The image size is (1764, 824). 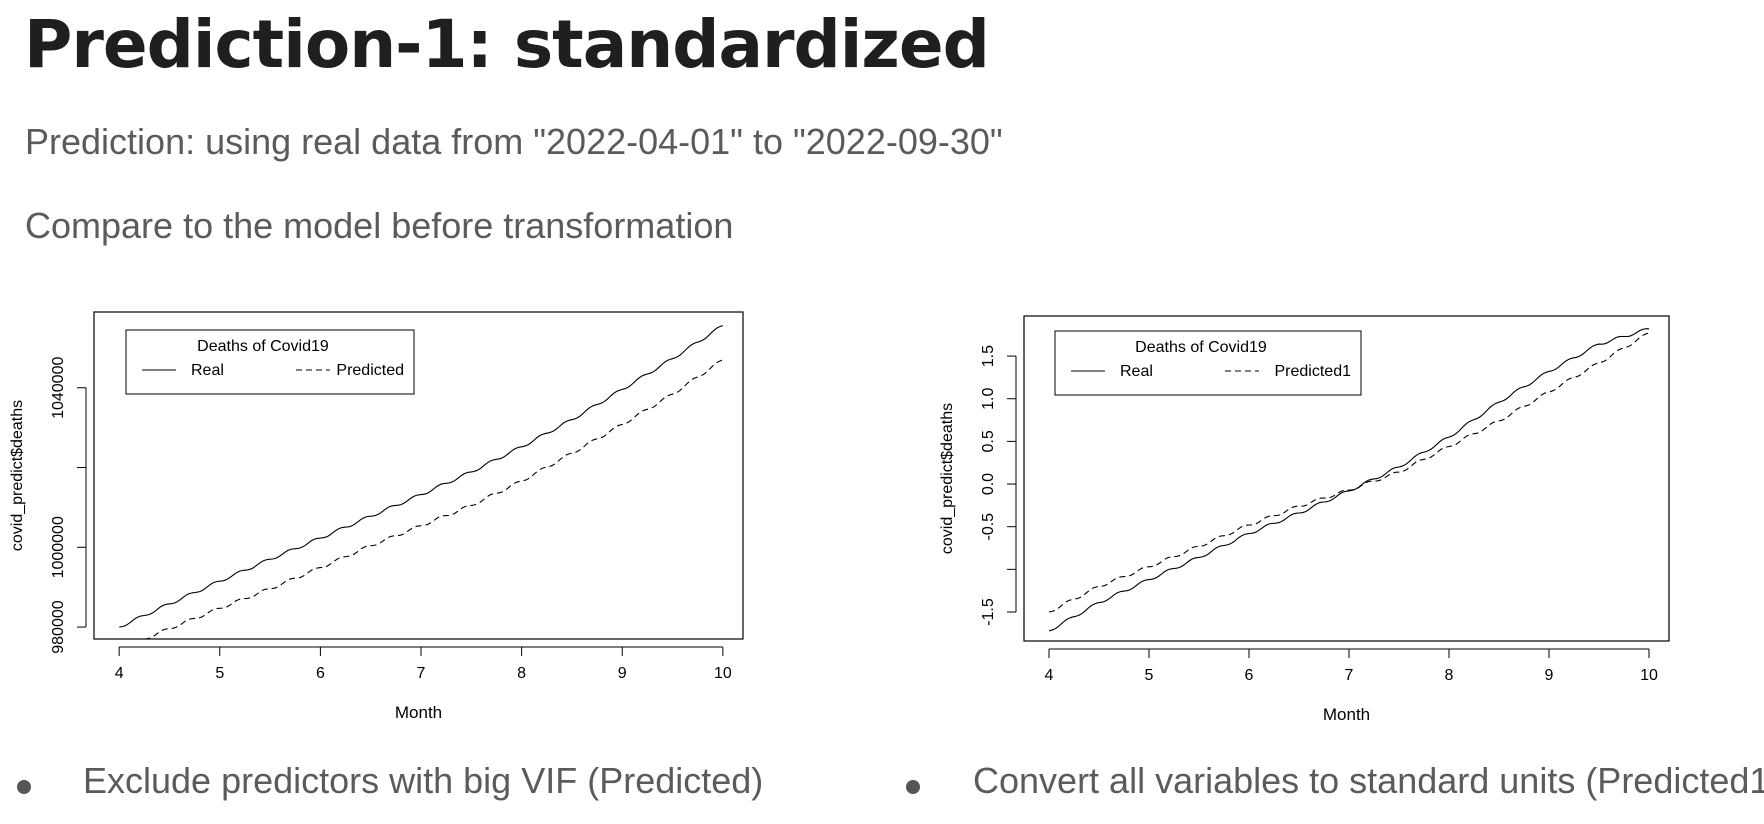 I want to click on y-tick-label: 0.0, so click(x=988, y=484).